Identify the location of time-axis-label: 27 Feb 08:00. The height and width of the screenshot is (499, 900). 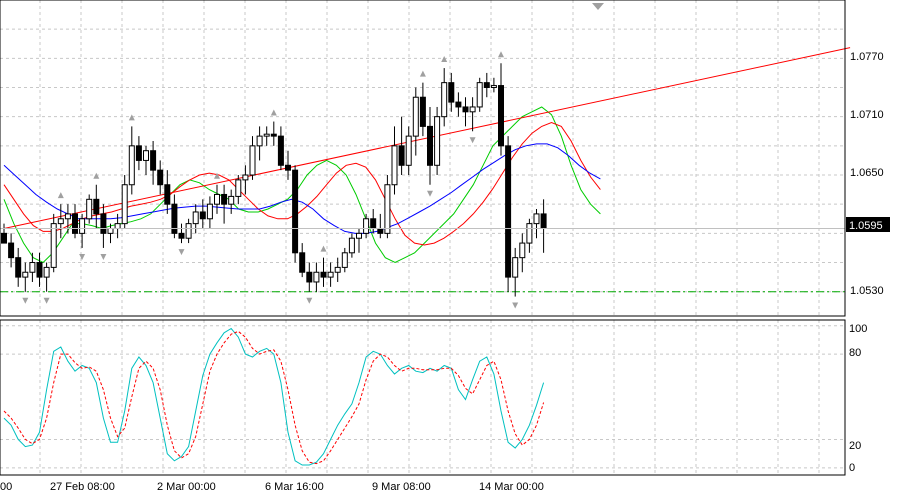
(82, 487).